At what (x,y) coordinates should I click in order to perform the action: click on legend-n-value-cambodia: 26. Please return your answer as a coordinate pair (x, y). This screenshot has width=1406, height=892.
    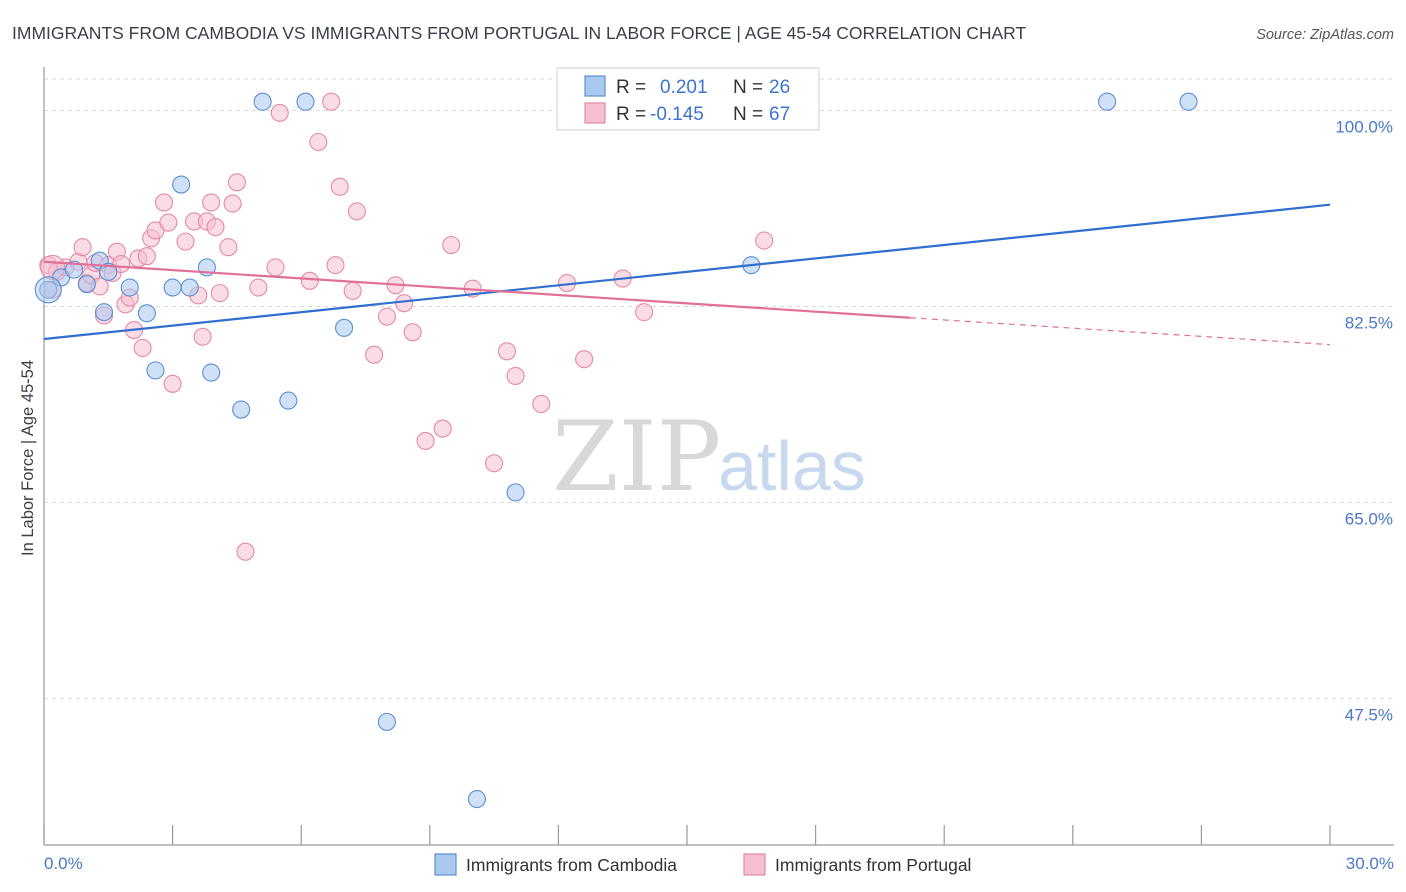
    Looking at the image, I should click on (779, 87).